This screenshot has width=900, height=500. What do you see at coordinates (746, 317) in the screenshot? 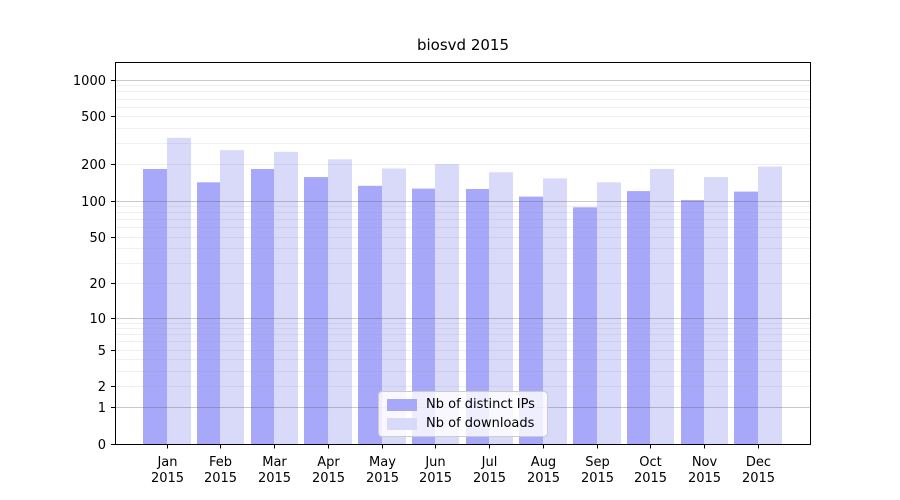
I see `bar-distinct-ips-dec` at bounding box center [746, 317].